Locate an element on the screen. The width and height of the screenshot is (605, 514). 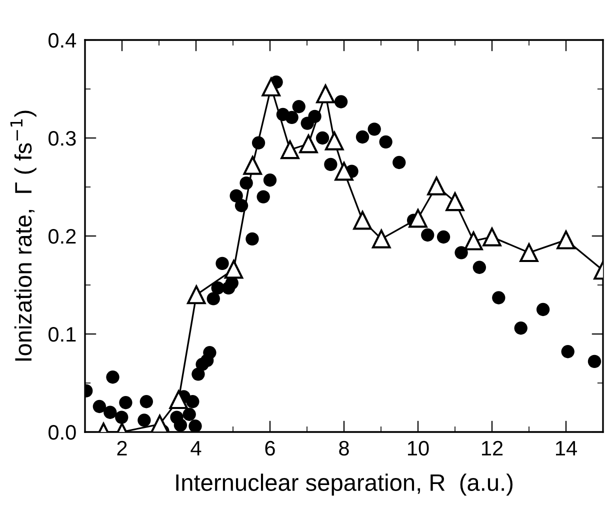
y-tick-label: 0.2 is located at coordinates (62, 236).